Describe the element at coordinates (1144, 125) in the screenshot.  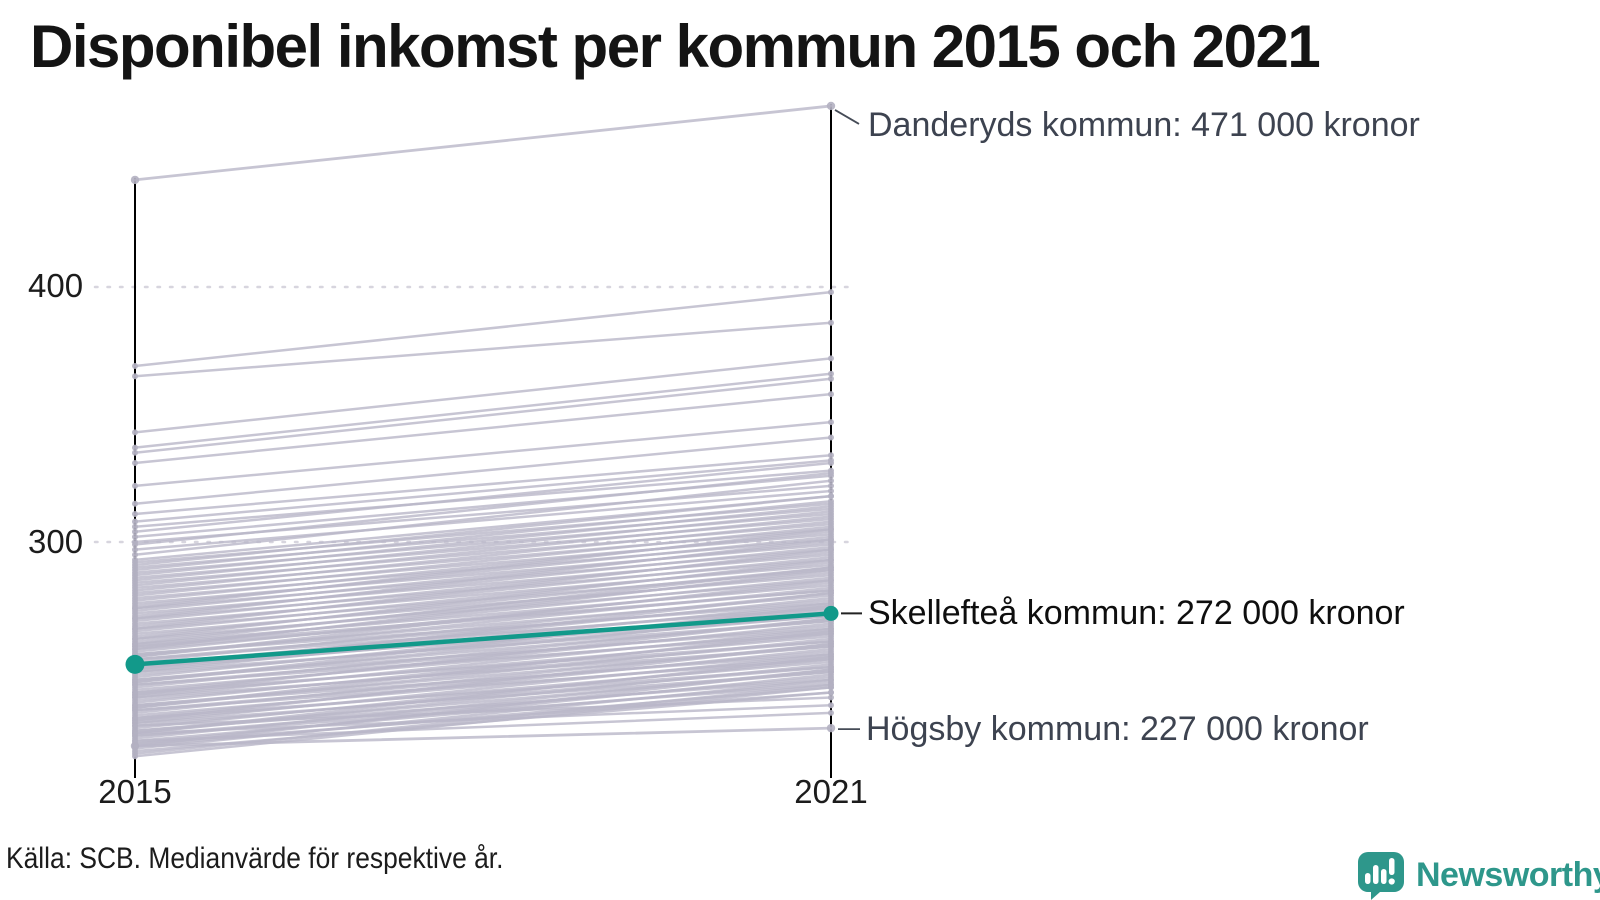
I see `annotation-danderyd: Danderyds kommun: 471 000 kronor` at that location.